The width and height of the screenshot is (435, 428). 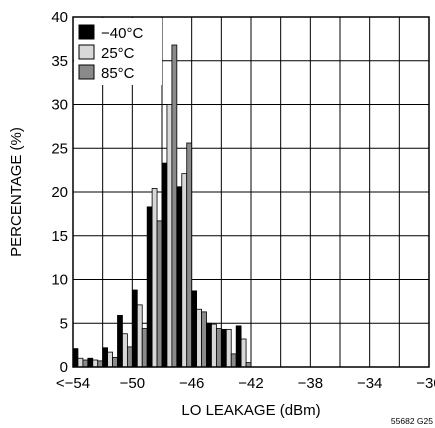 What do you see at coordinates (250, 410) in the screenshot?
I see `x-axis-title: LO LEAKAGE (dBm)` at bounding box center [250, 410].